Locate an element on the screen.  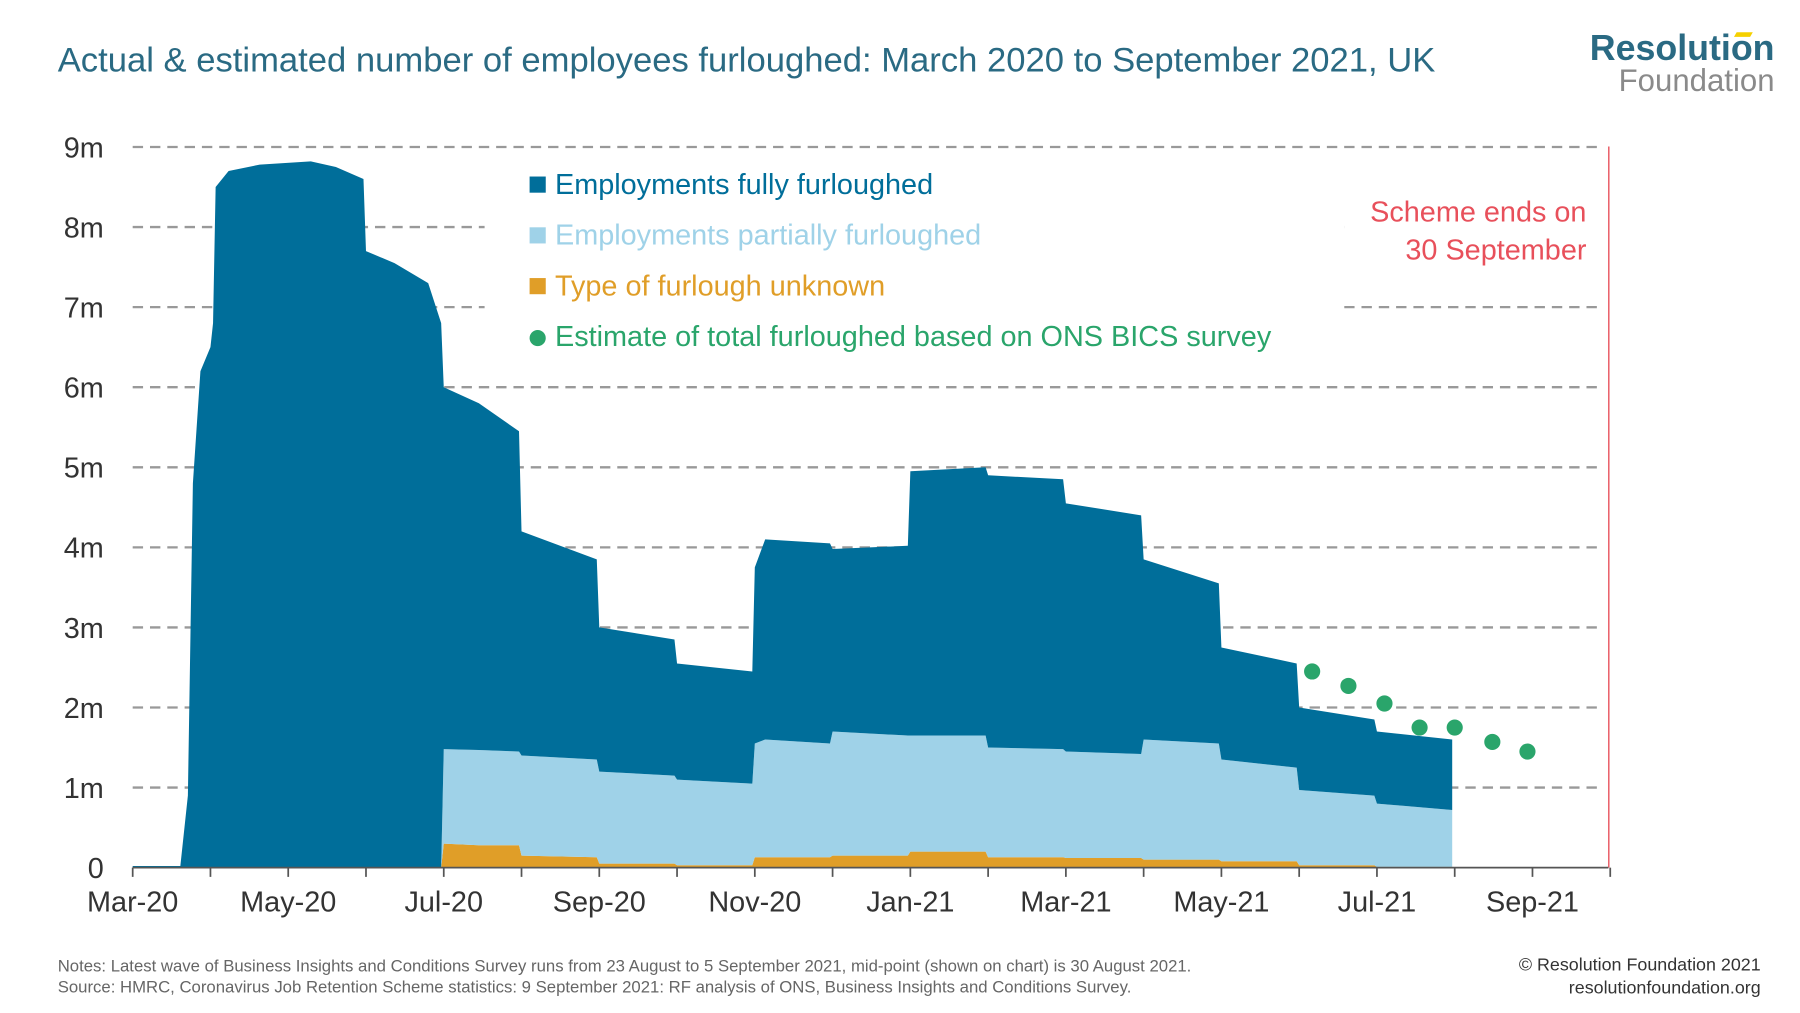
area-unknown is located at coordinates (792, 855).